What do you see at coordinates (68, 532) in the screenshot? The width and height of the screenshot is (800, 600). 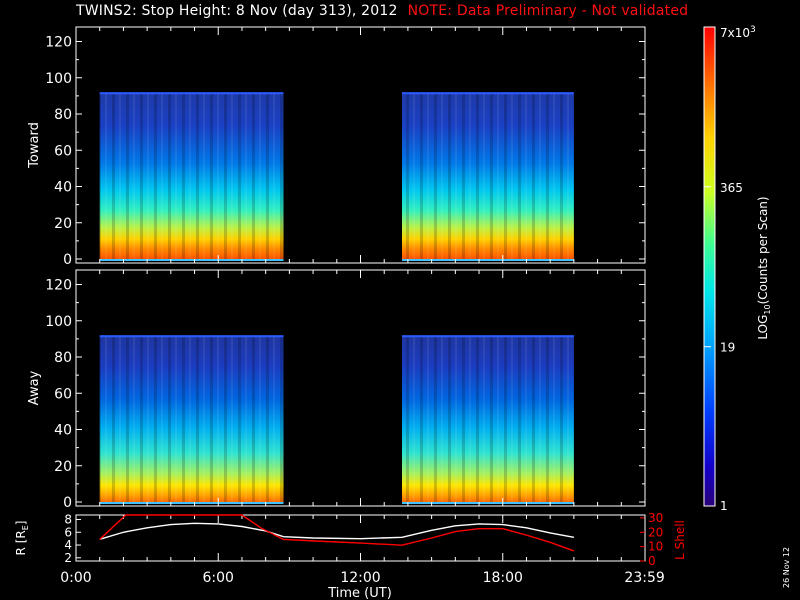 I see `r-tick-label: 6` at bounding box center [68, 532].